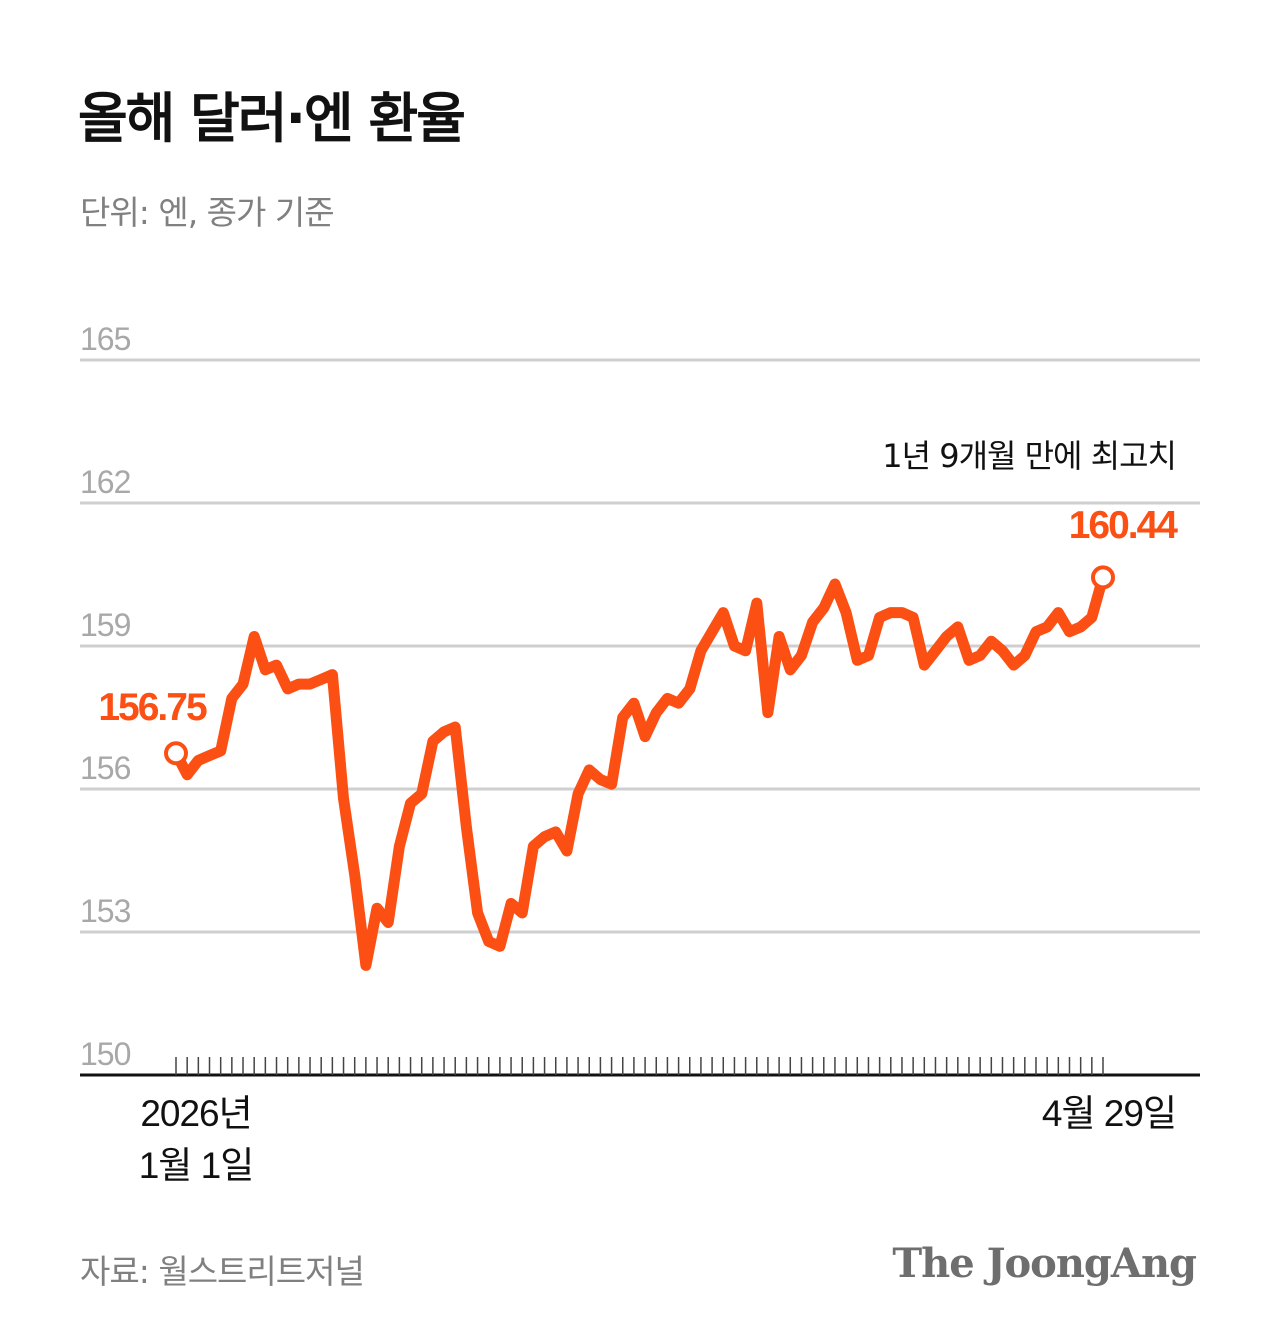  I want to click on x-start-label-date: 1월 1일, so click(196, 1165).